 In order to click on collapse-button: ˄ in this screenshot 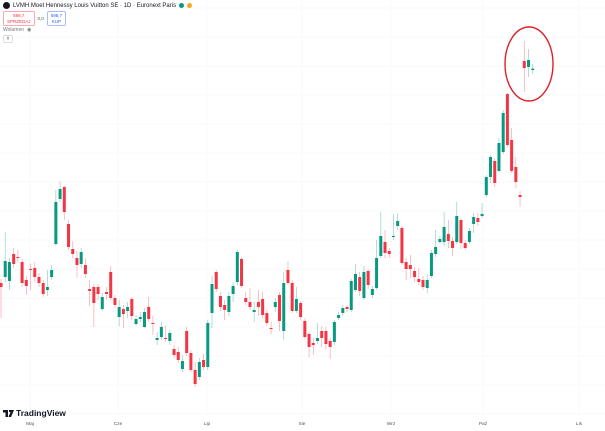, I will do `click(8, 39)`.